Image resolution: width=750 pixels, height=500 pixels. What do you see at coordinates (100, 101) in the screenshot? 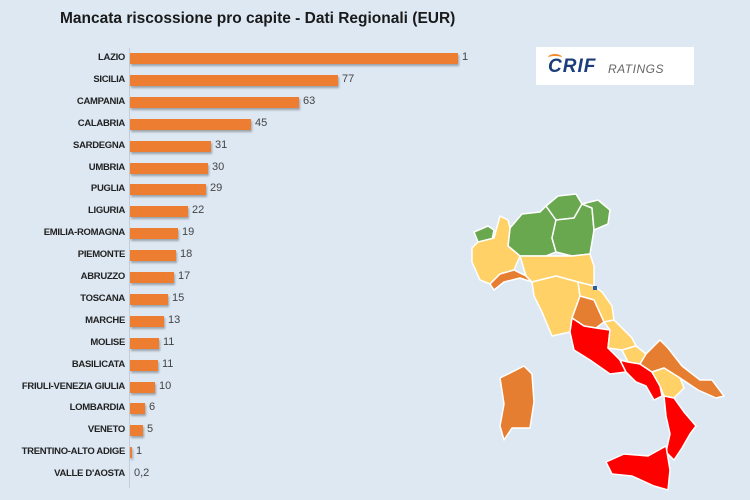
I see `category-label: CAMPANIA` at bounding box center [100, 101].